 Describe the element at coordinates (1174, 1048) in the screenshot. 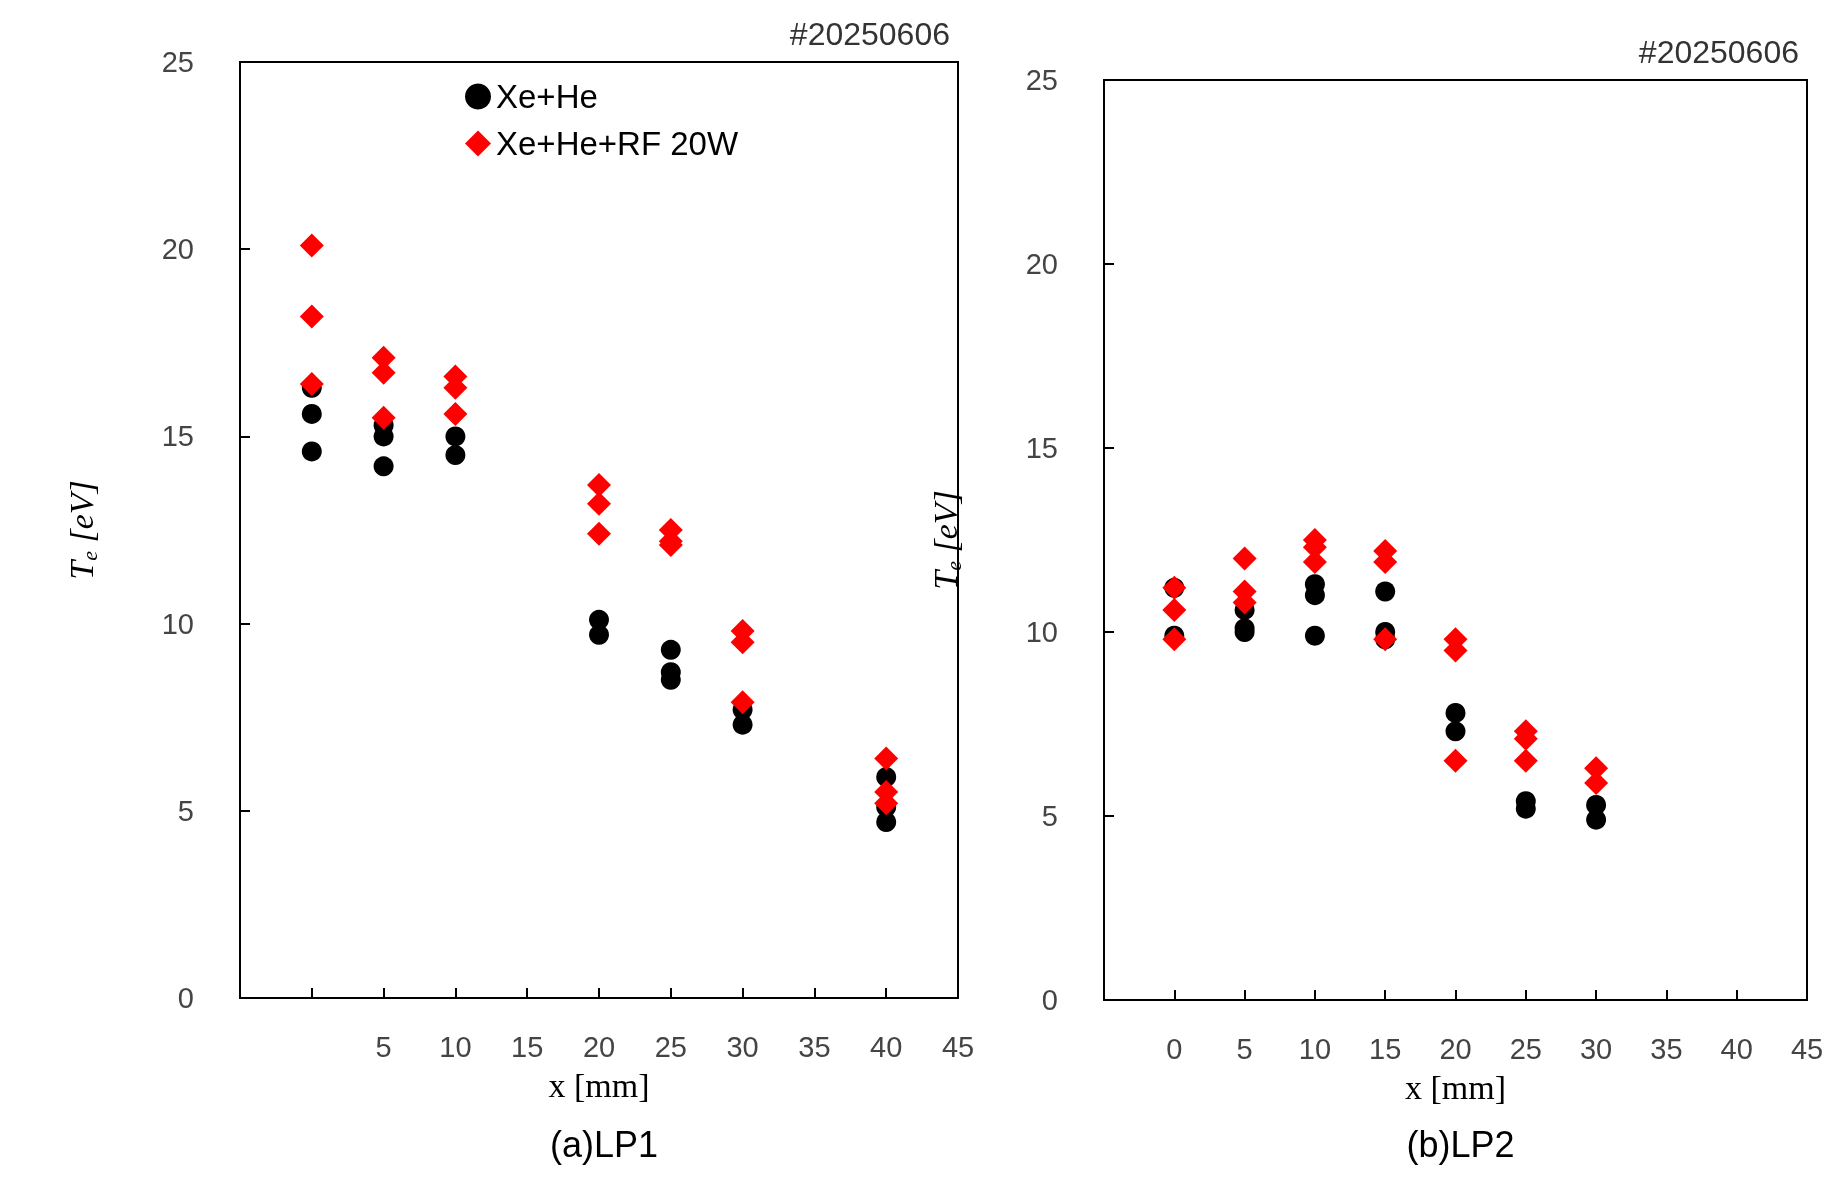

I see `x-tick-label: 0` at that location.